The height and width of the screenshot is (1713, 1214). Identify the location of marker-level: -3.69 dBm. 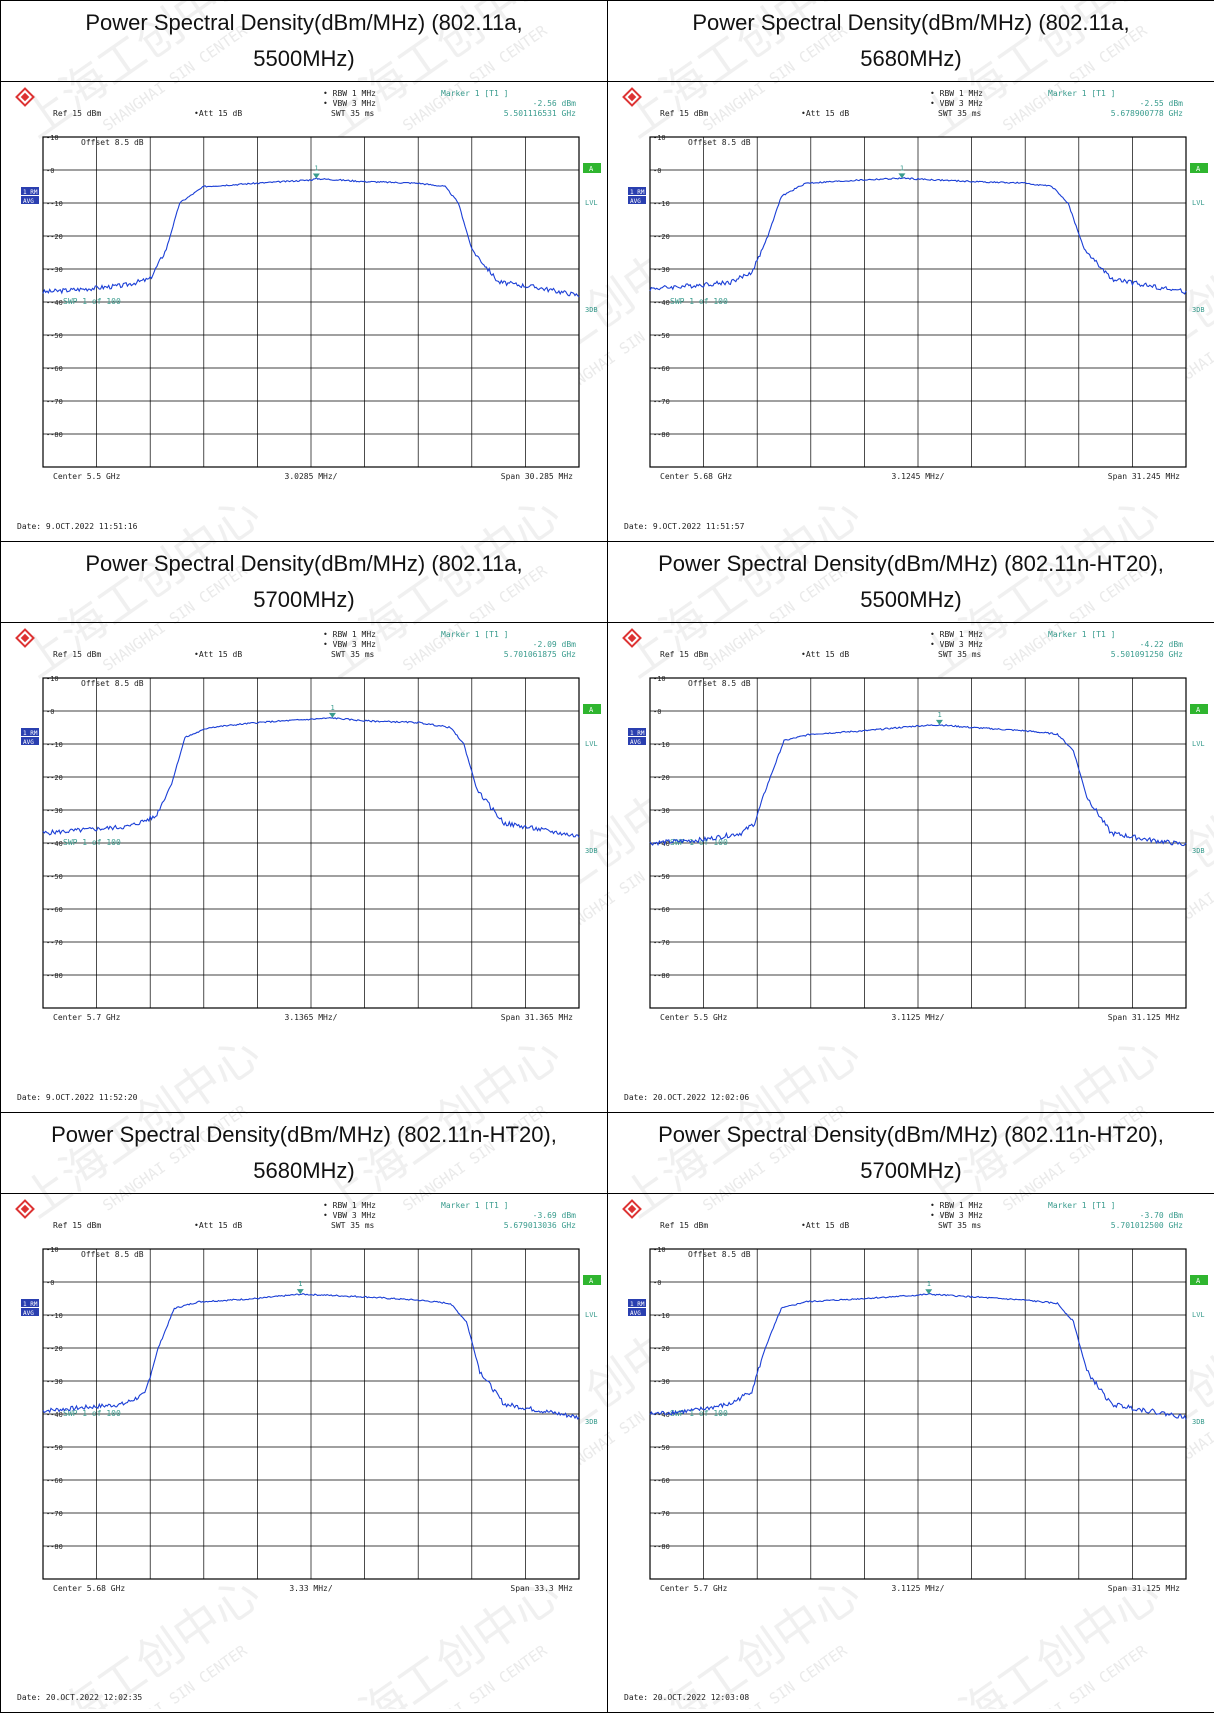
(555, 1215).